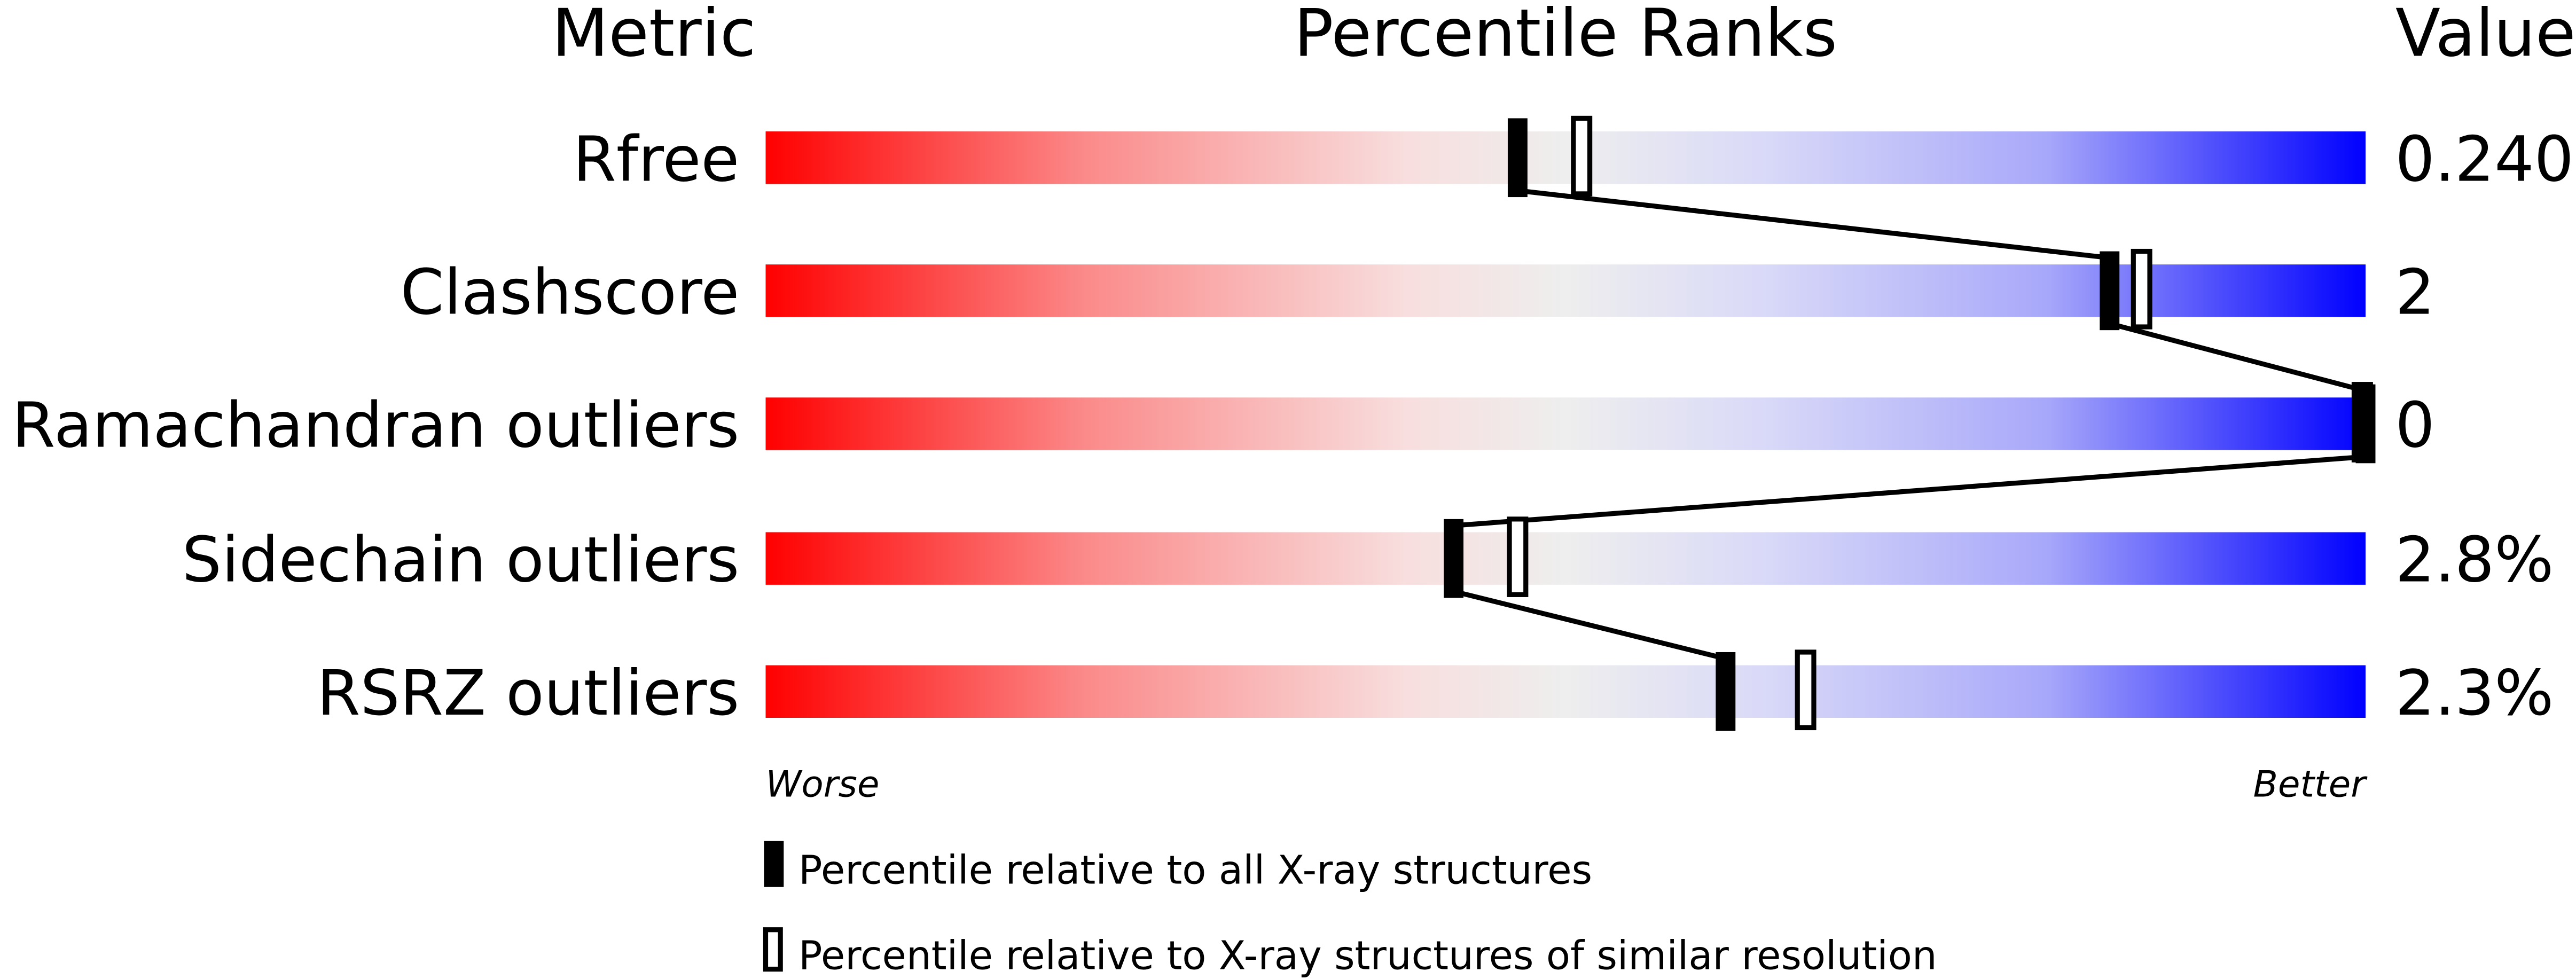 This screenshot has width=2576, height=979. I want to click on metric-label: Rfree, so click(656, 159).